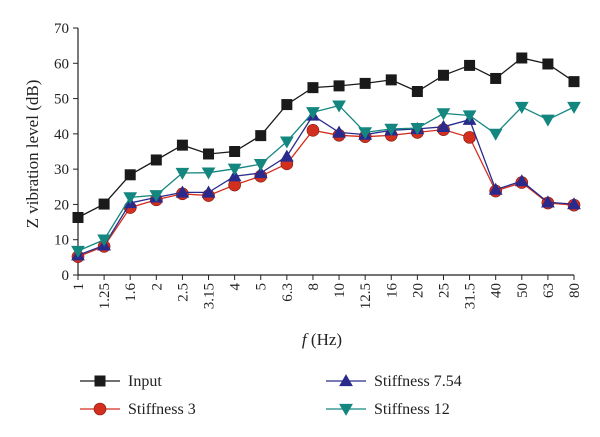 This screenshot has width=600, height=437. Describe the element at coordinates (157, 287) in the screenshot. I see `x-tick-label: 2` at that location.